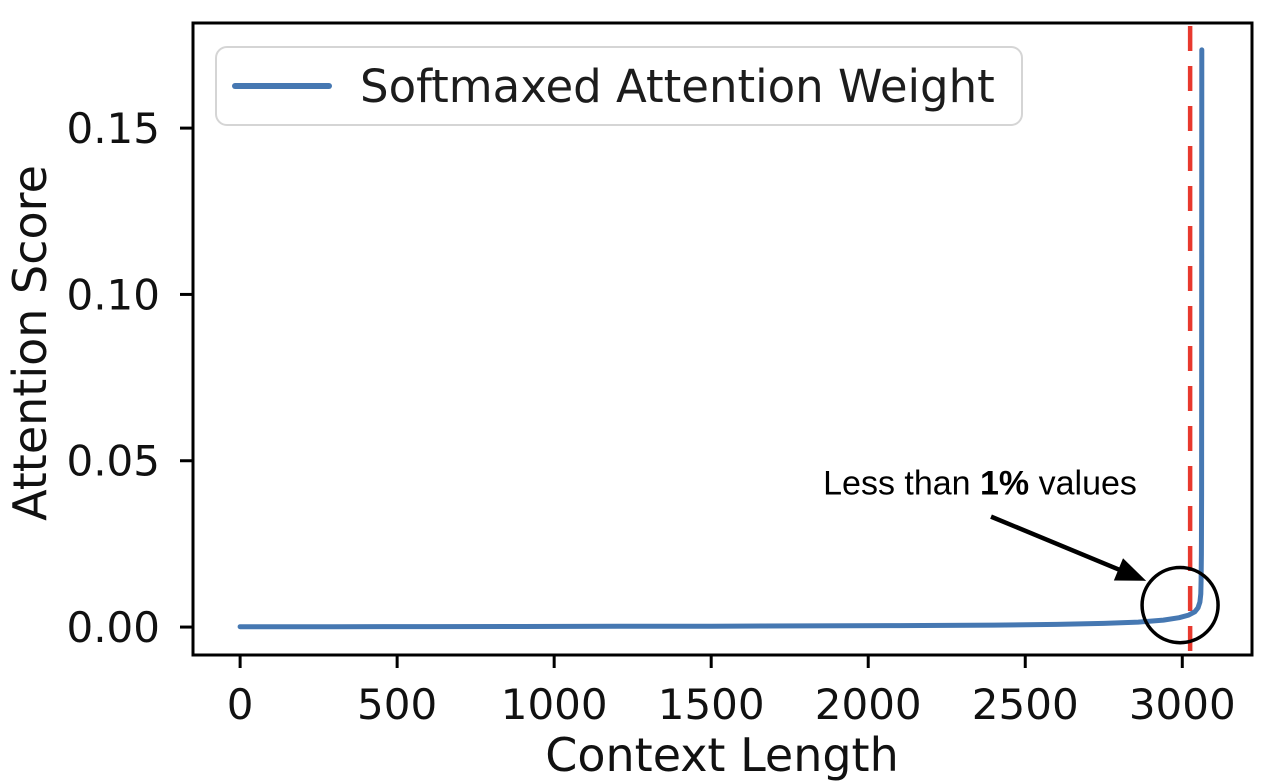 The height and width of the screenshot is (783, 1280). What do you see at coordinates (902, 483) in the screenshot?
I see `annotation-text-part: Less than` at bounding box center [902, 483].